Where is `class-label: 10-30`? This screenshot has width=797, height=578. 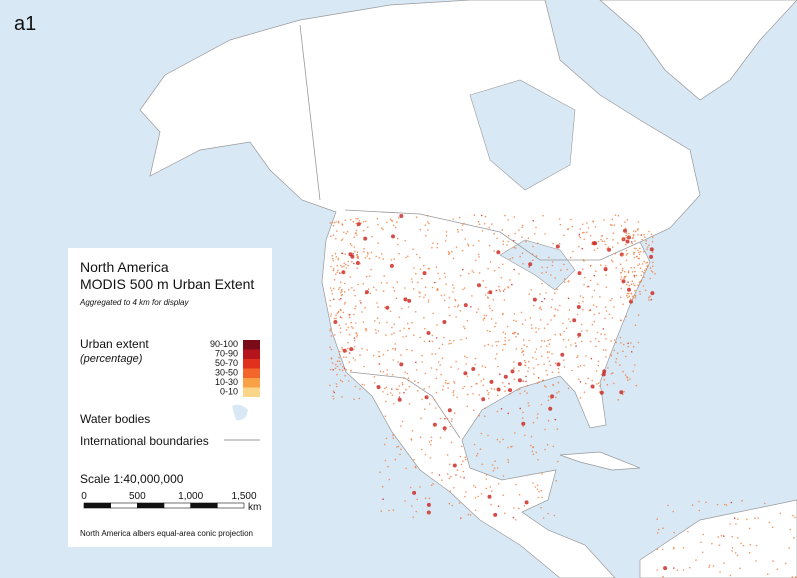
class-label: 10-30 is located at coordinates (226, 382).